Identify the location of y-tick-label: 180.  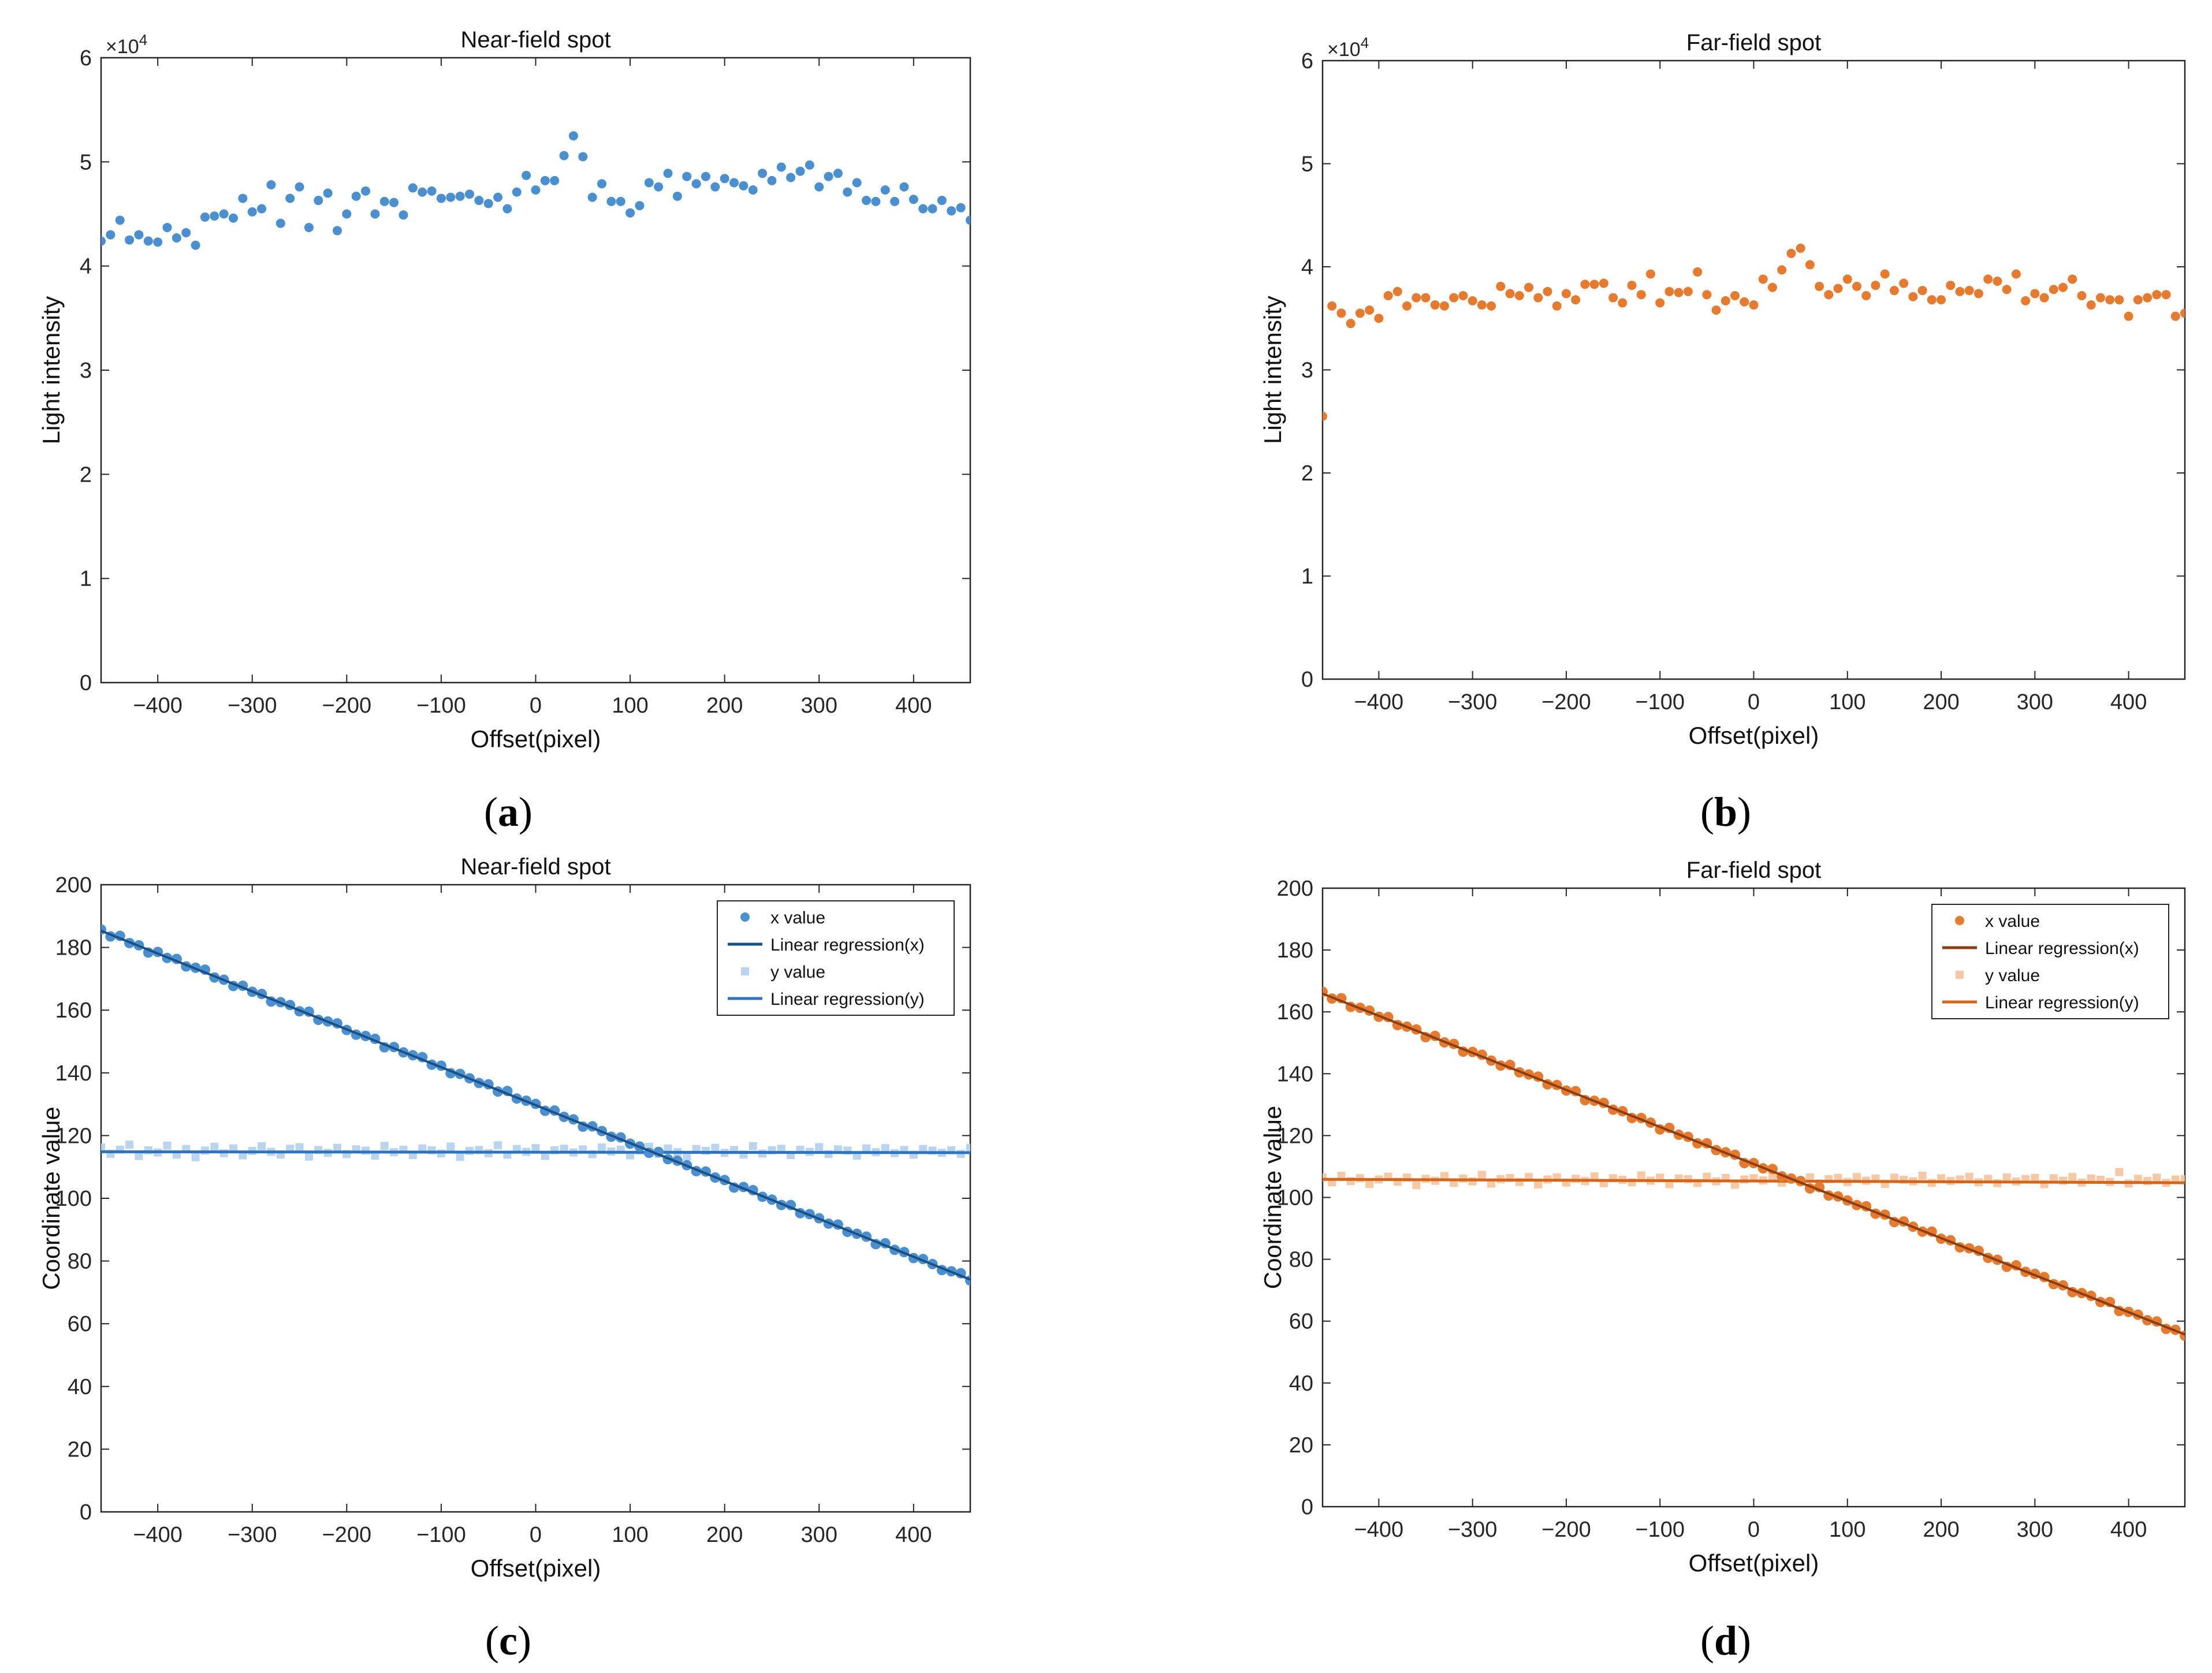
(1295, 950).